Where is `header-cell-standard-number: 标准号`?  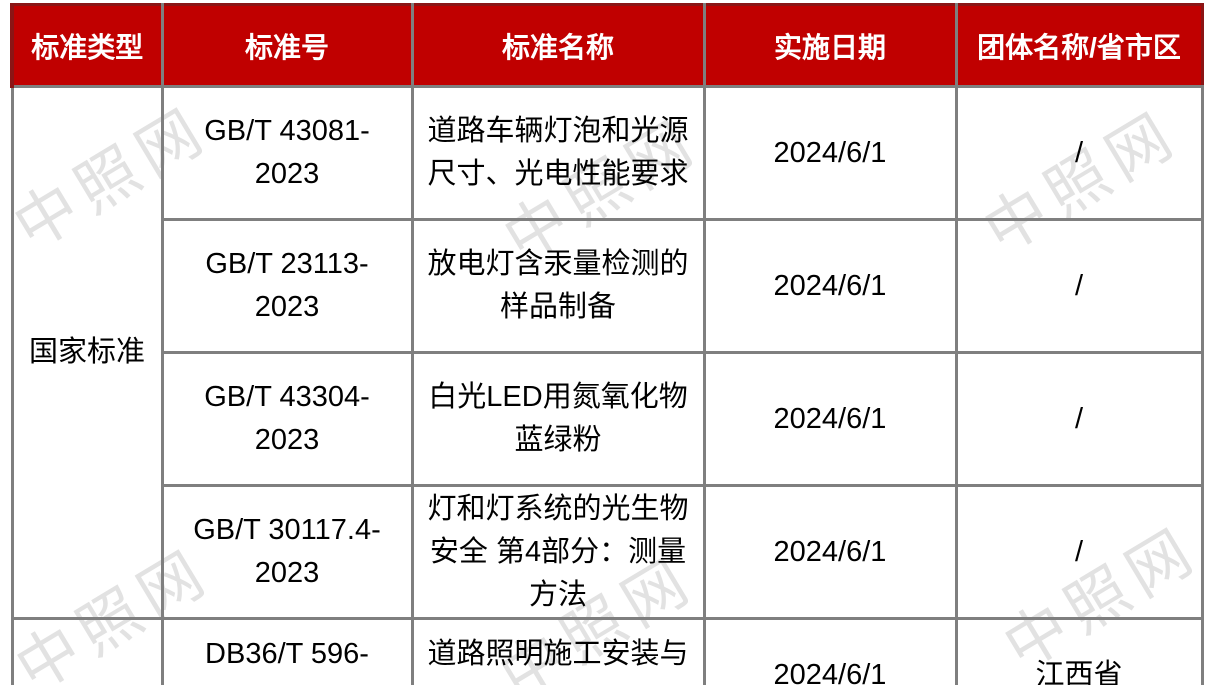 header-cell-standard-number: 标准号 is located at coordinates (287, 45).